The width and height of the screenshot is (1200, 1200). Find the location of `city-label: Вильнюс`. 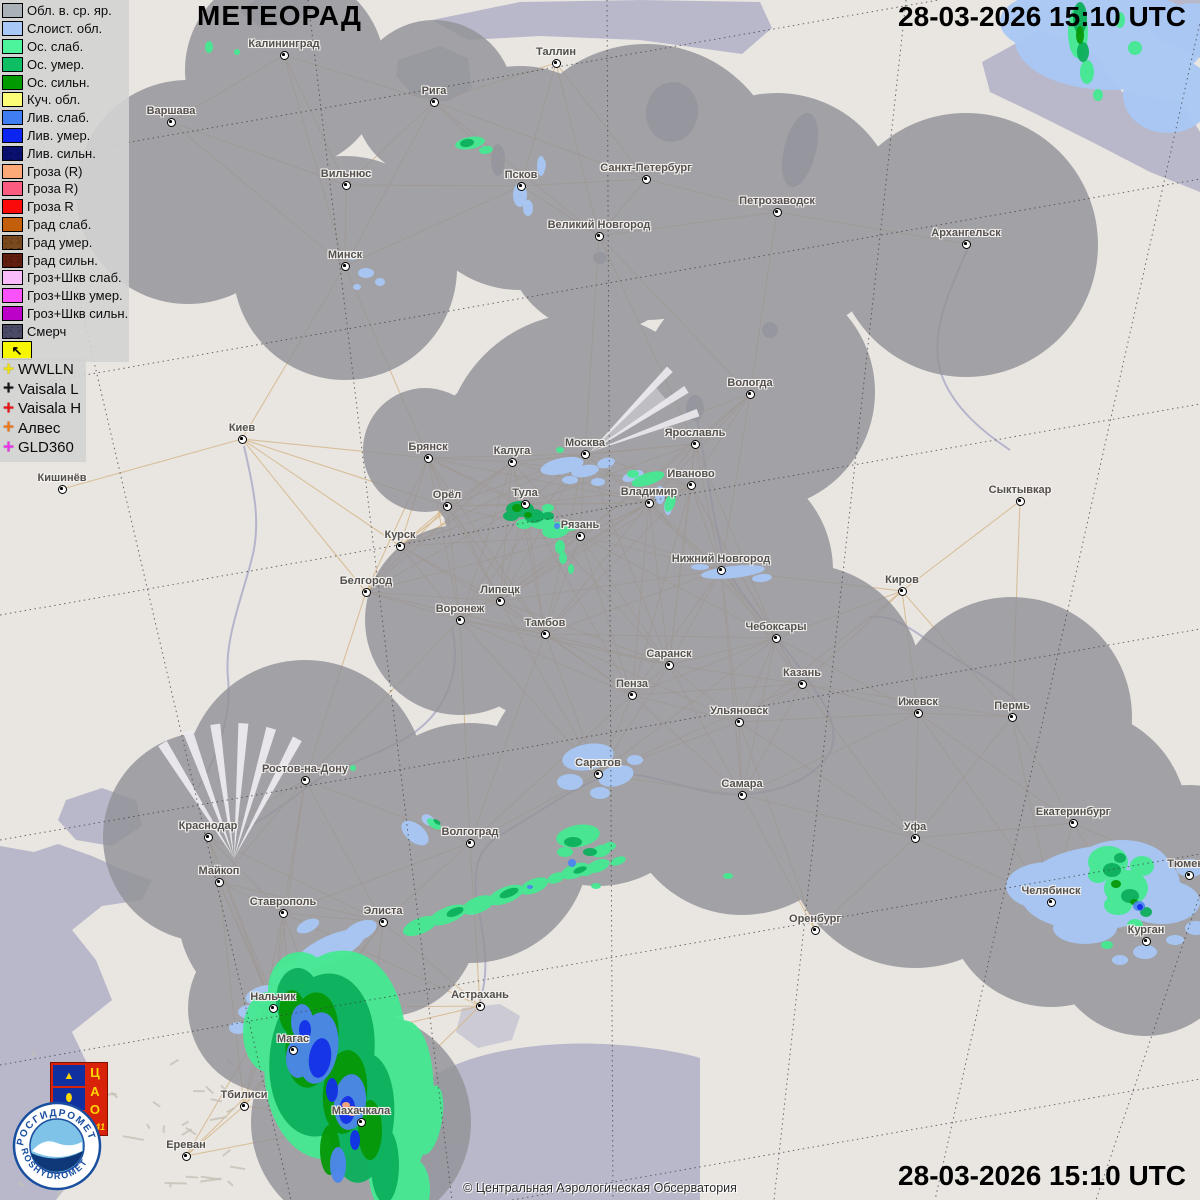

city-label: Вильнюс is located at coordinates (346, 174).